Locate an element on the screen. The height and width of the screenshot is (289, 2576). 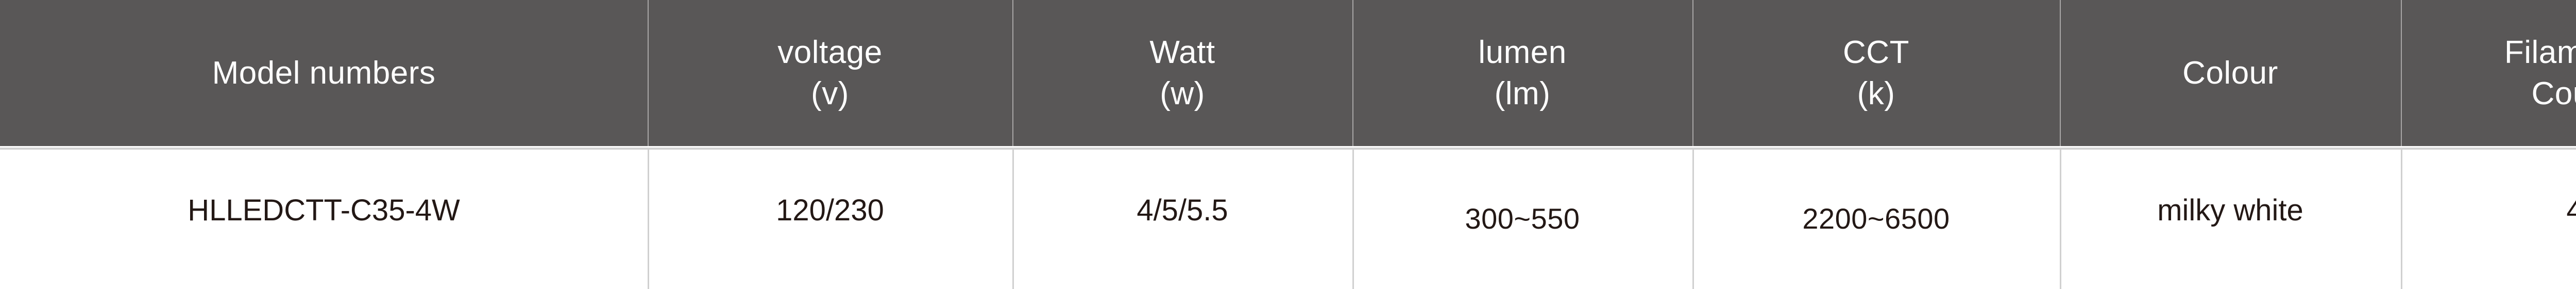
column-header-unit: (v) is located at coordinates (830, 93).